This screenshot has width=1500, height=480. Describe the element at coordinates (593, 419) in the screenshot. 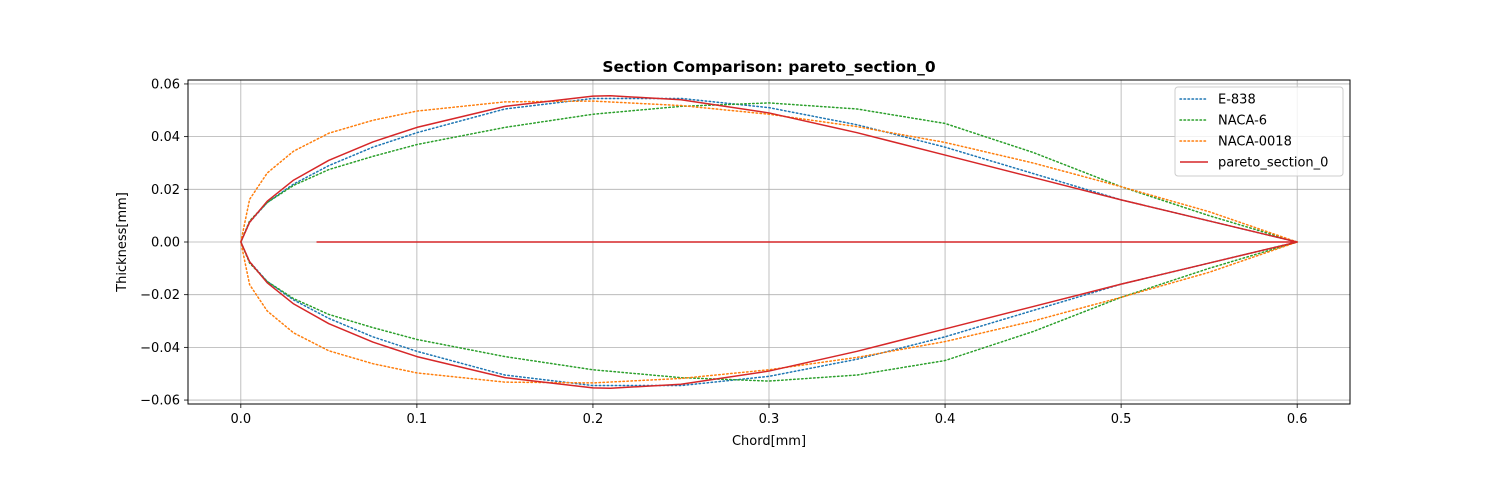

I see `x-tick-label: 0.2` at that location.